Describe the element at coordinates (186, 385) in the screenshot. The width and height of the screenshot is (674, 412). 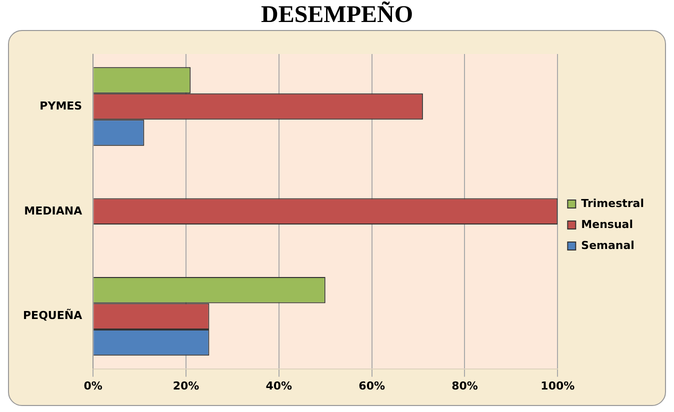
I see `x-tick-label: 20%` at that location.